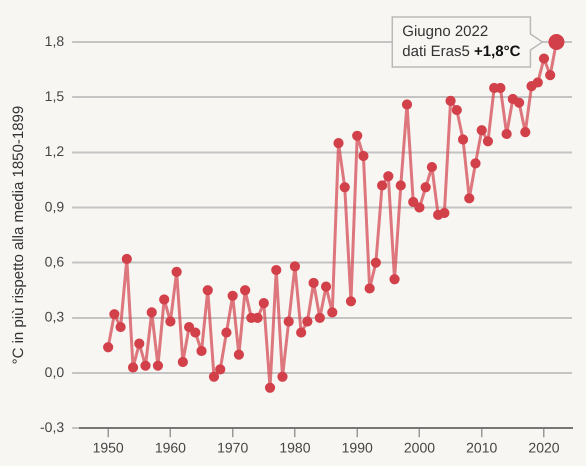 Image resolution: width=586 pixels, height=466 pixels. I want to click on x-tick-label: 1950, so click(108, 447).